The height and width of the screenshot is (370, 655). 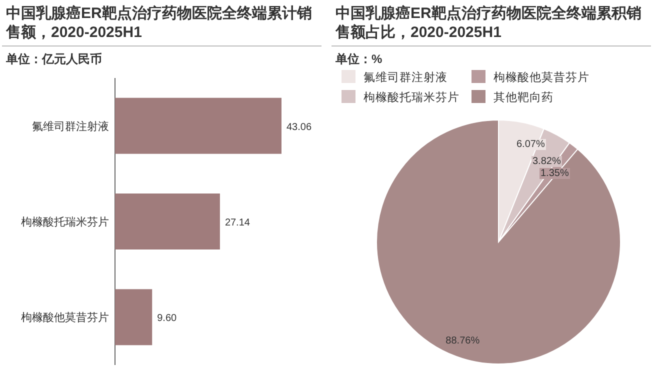 I want to click on legend-label: 氟维司群注射液, so click(x=406, y=77).